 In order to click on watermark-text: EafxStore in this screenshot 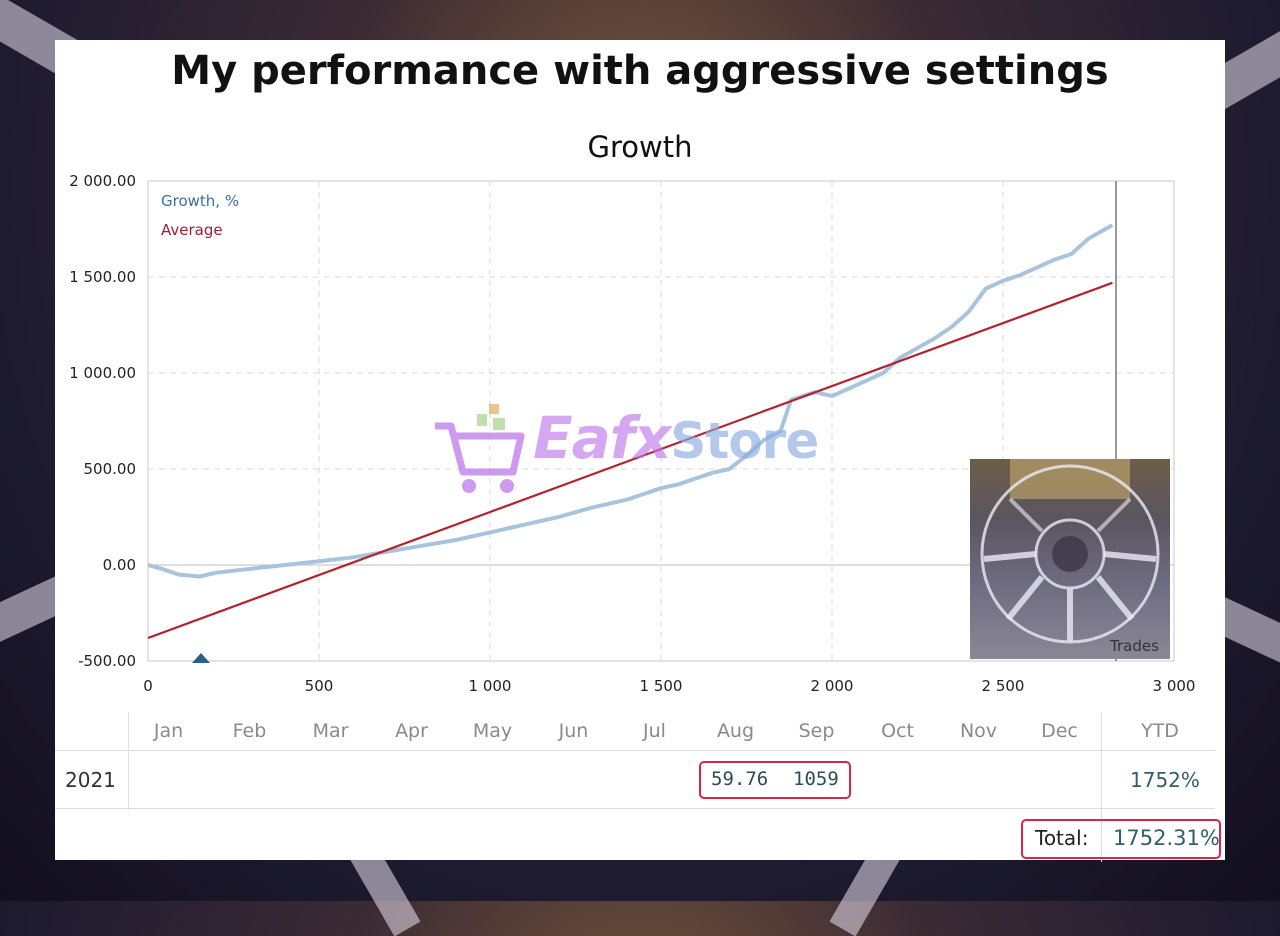, I will do `click(676, 438)`.